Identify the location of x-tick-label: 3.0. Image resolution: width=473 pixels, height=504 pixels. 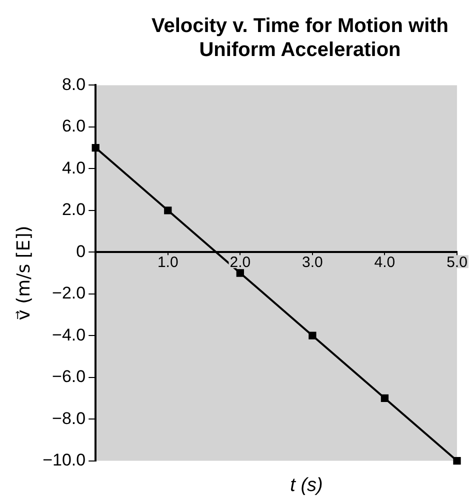
(312, 262).